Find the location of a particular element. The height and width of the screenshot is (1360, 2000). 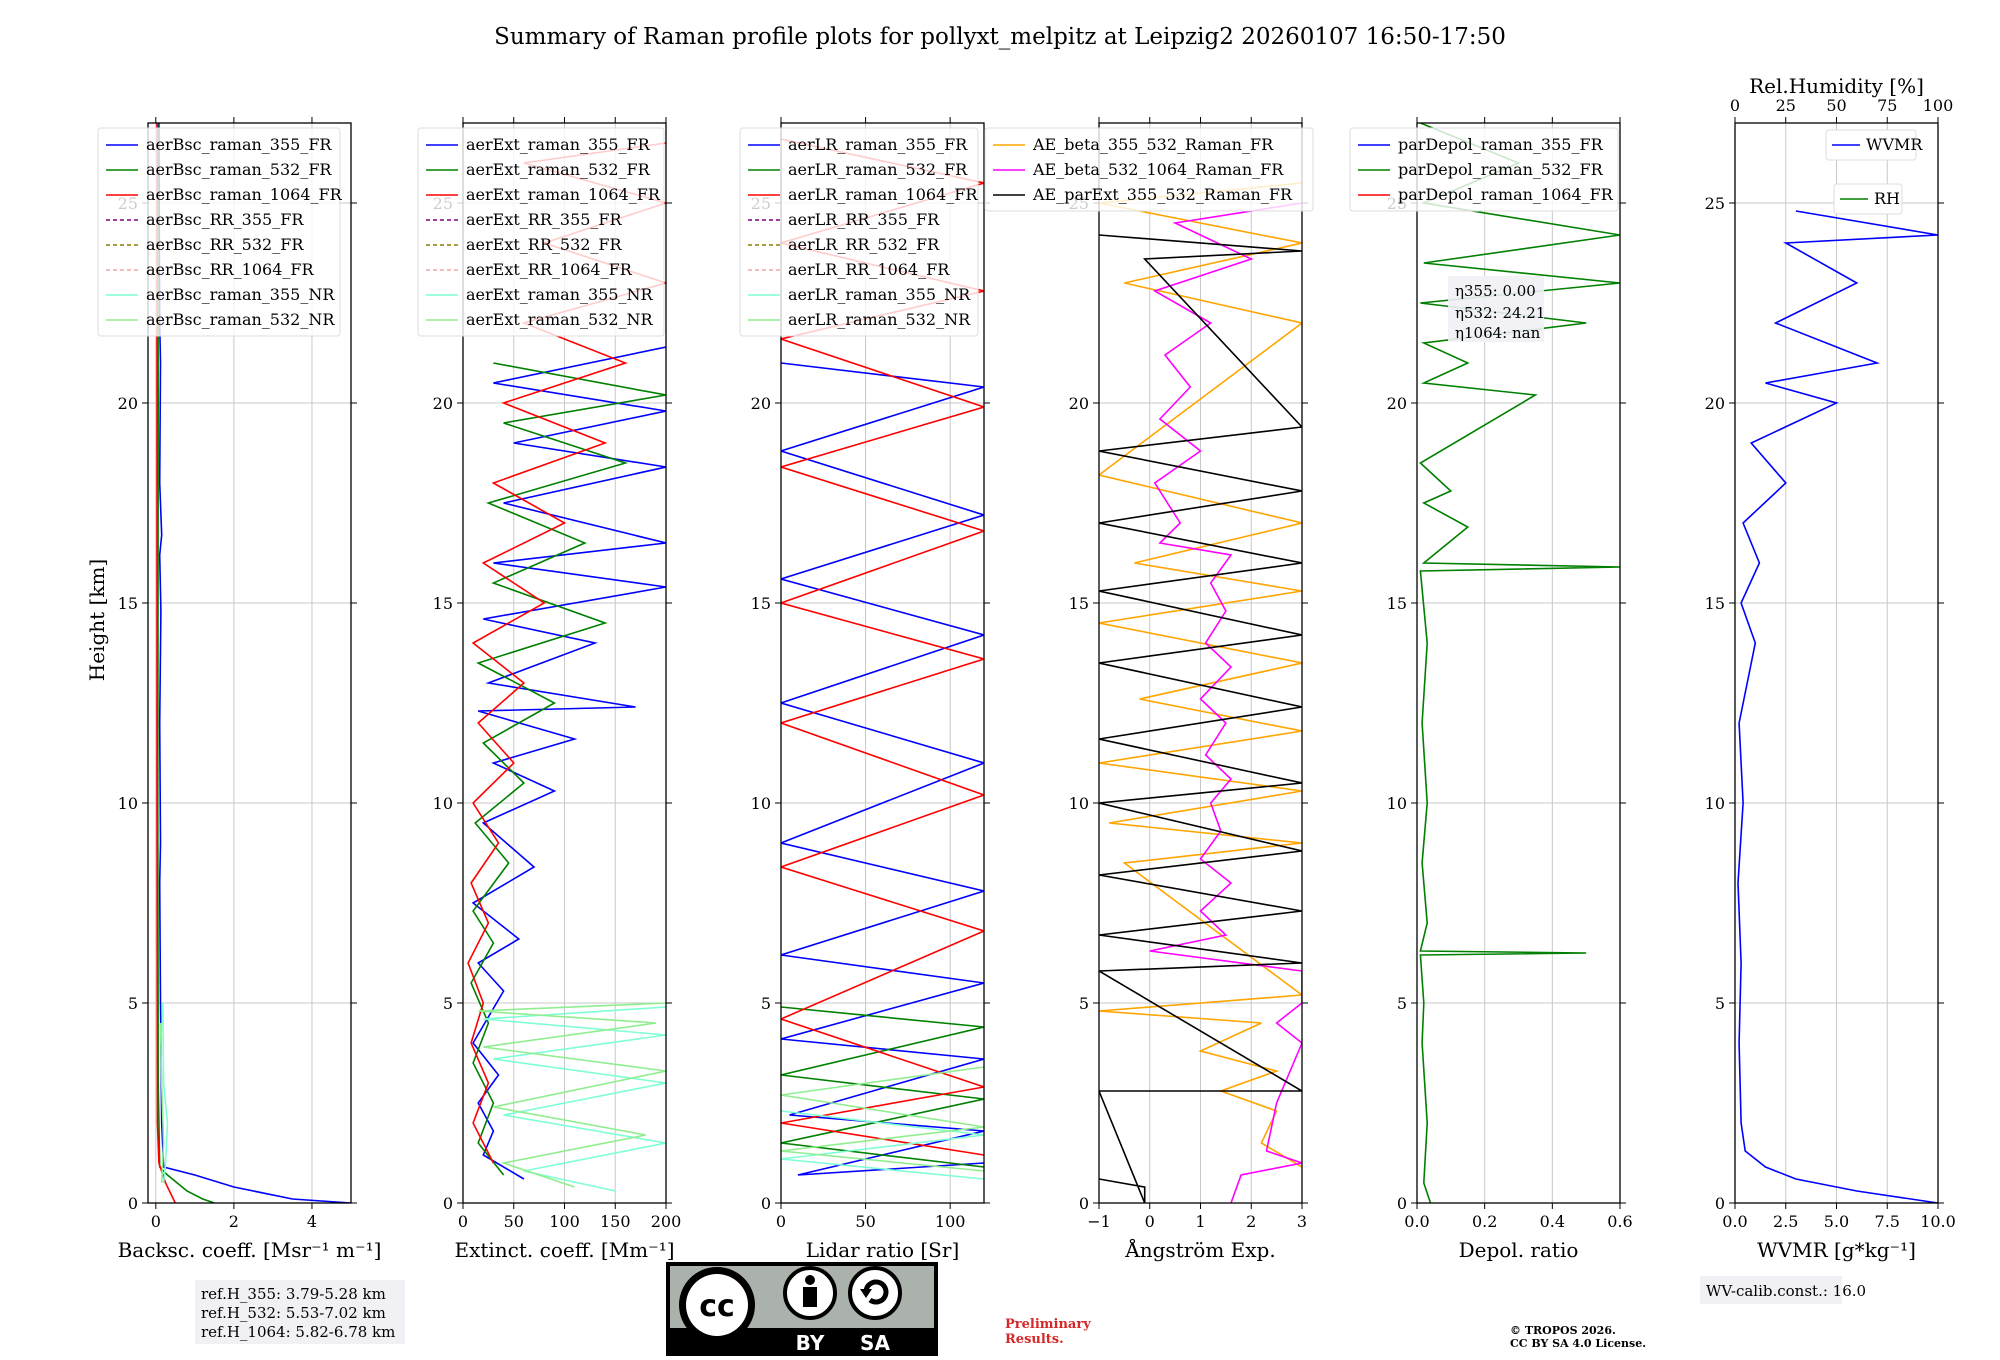

legend: WVMR RH is located at coordinates (1874, 172).